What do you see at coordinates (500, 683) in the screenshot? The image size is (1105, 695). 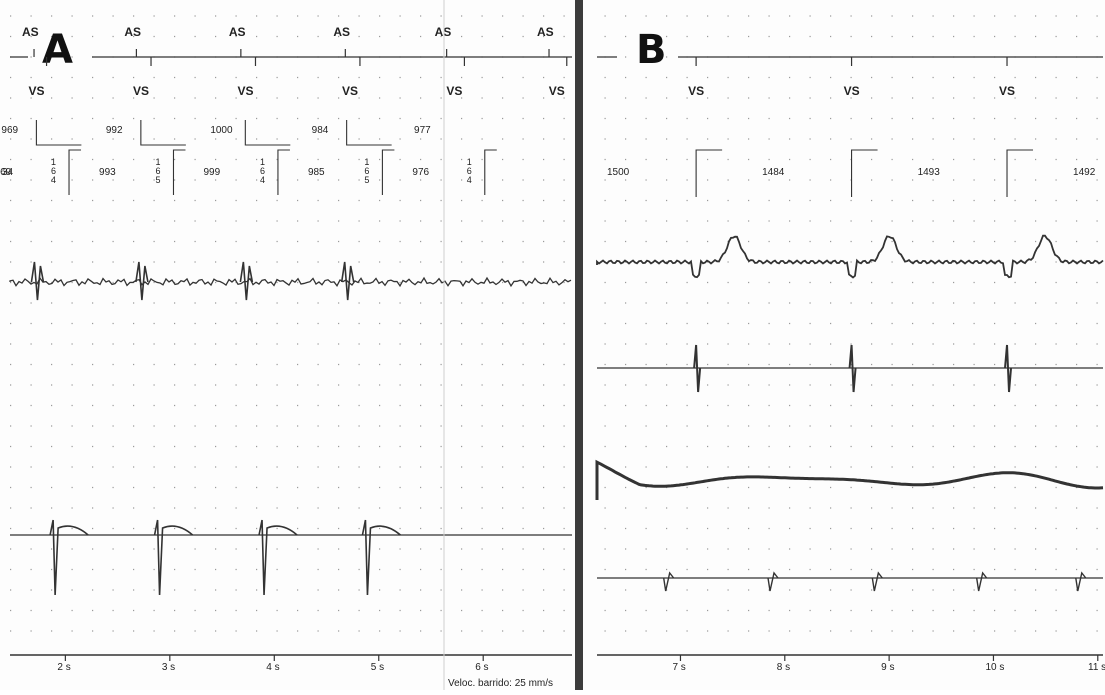 I see `sweep-speed-label: Veloc. barrido: 25 mm/s` at bounding box center [500, 683].